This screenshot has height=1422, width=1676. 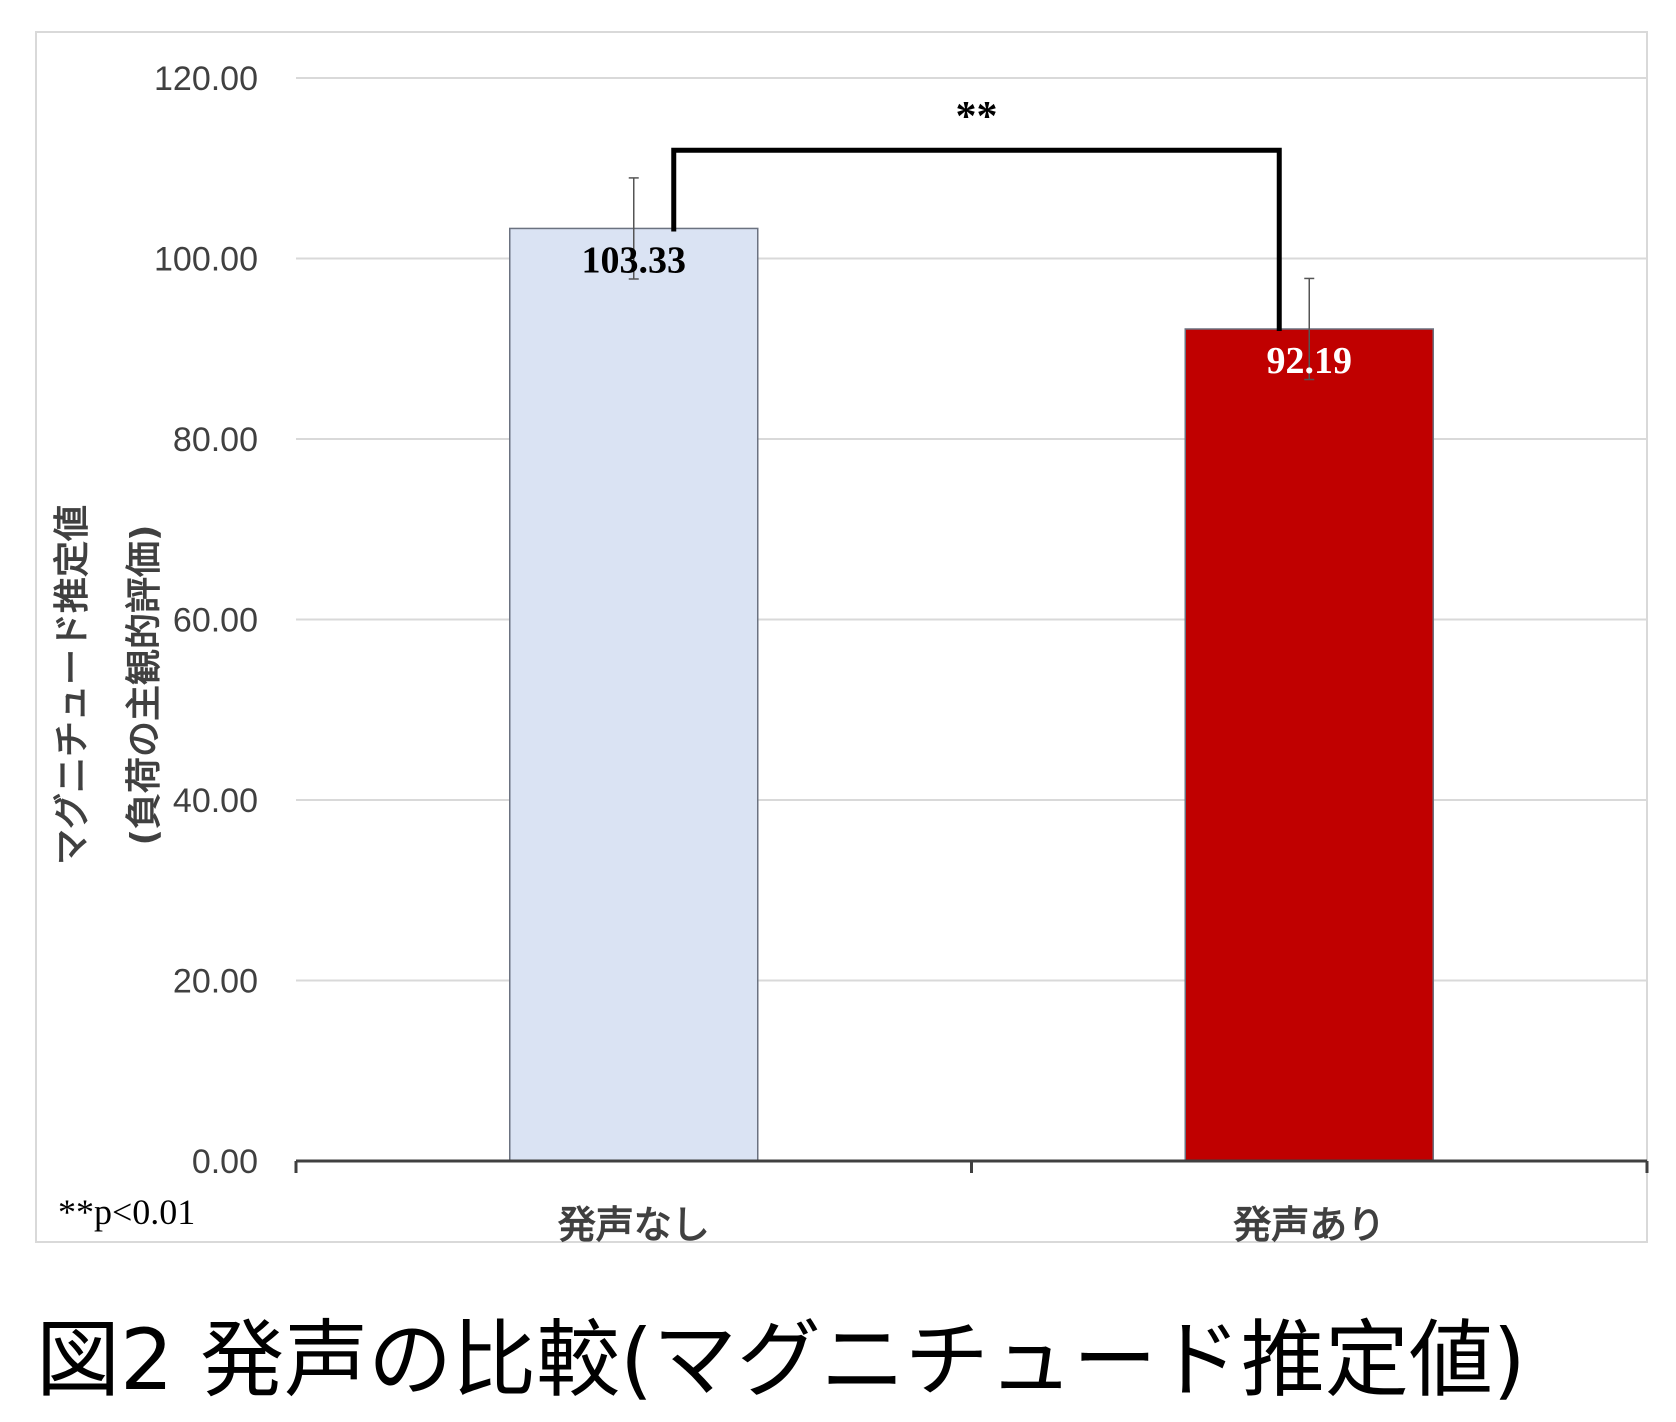 What do you see at coordinates (108, 685) in the screenshot?
I see `y-axis-title: マグニチュード推定値 (負荷の主観的評価)` at bounding box center [108, 685].